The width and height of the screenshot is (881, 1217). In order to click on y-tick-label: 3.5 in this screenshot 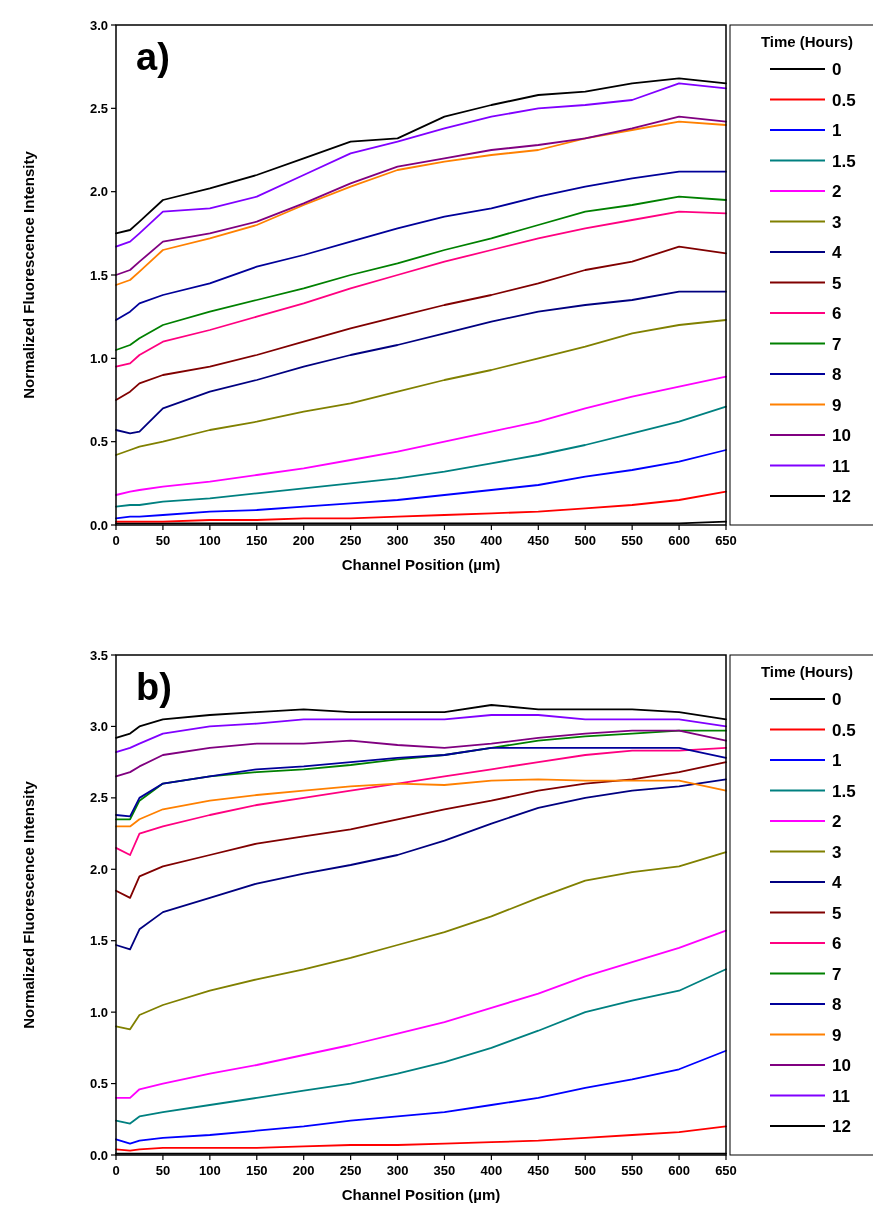, I will do `click(98, 655)`.